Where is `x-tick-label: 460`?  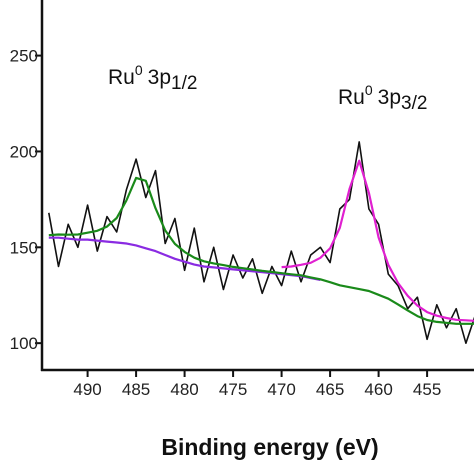 x-tick-label: 460 is located at coordinates (378, 389).